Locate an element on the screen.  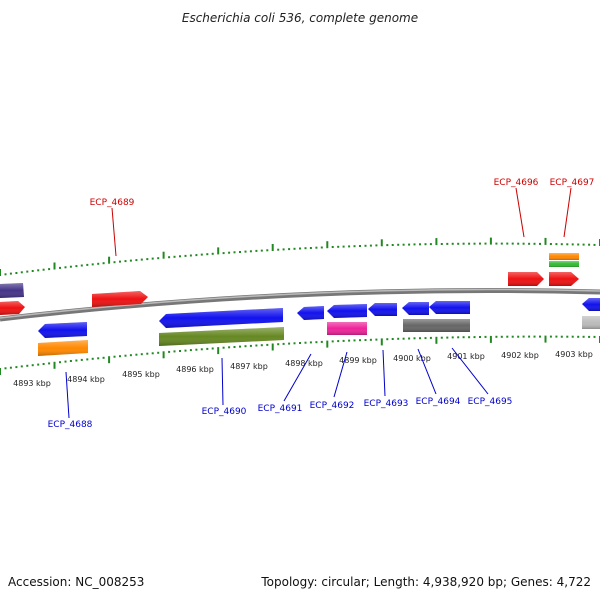
kbp-label: 4902 kbp is located at coordinates (520, 355).